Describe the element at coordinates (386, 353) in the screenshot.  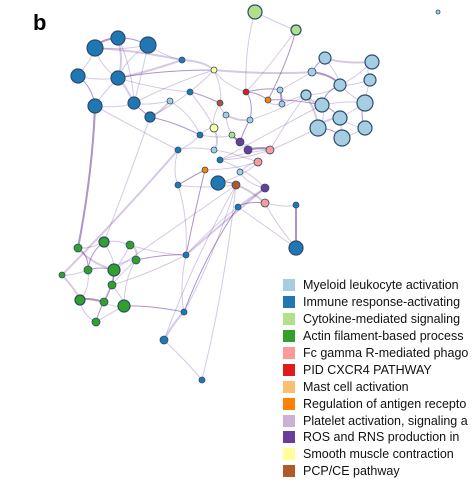
I see `legend-label: Fc gamma R-mediated phago` at that location.